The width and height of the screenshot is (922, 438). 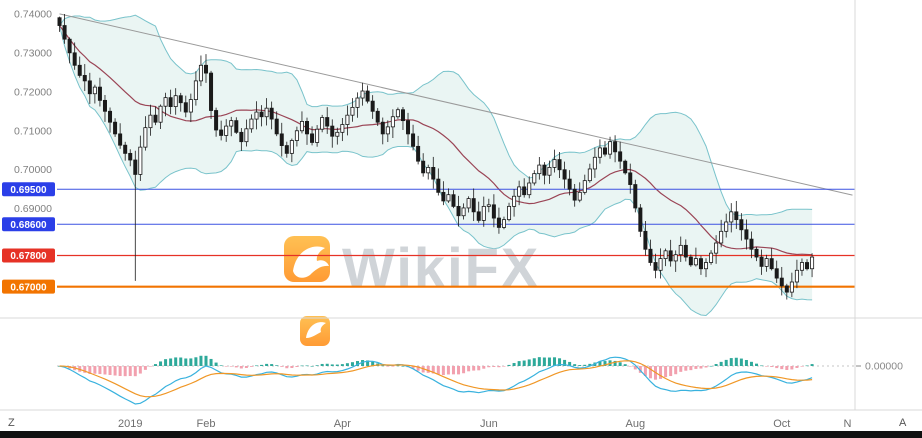 What do you see at coordinates (480, 380) in the screenshot?
I see `macd-panel: 0.00000` at bounding box center [480, 380].